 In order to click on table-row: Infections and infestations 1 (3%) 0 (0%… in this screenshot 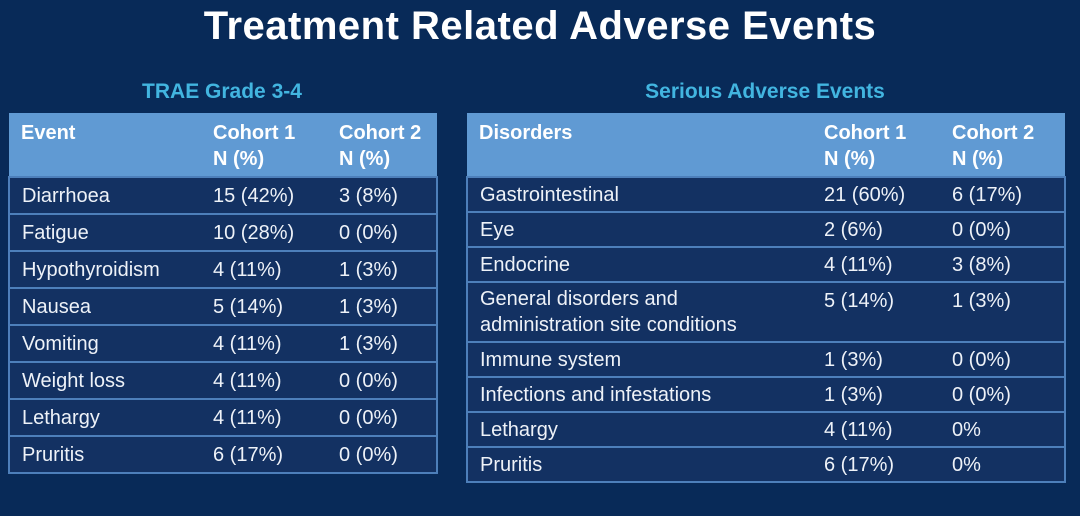, I will do `click(766, 394)`.